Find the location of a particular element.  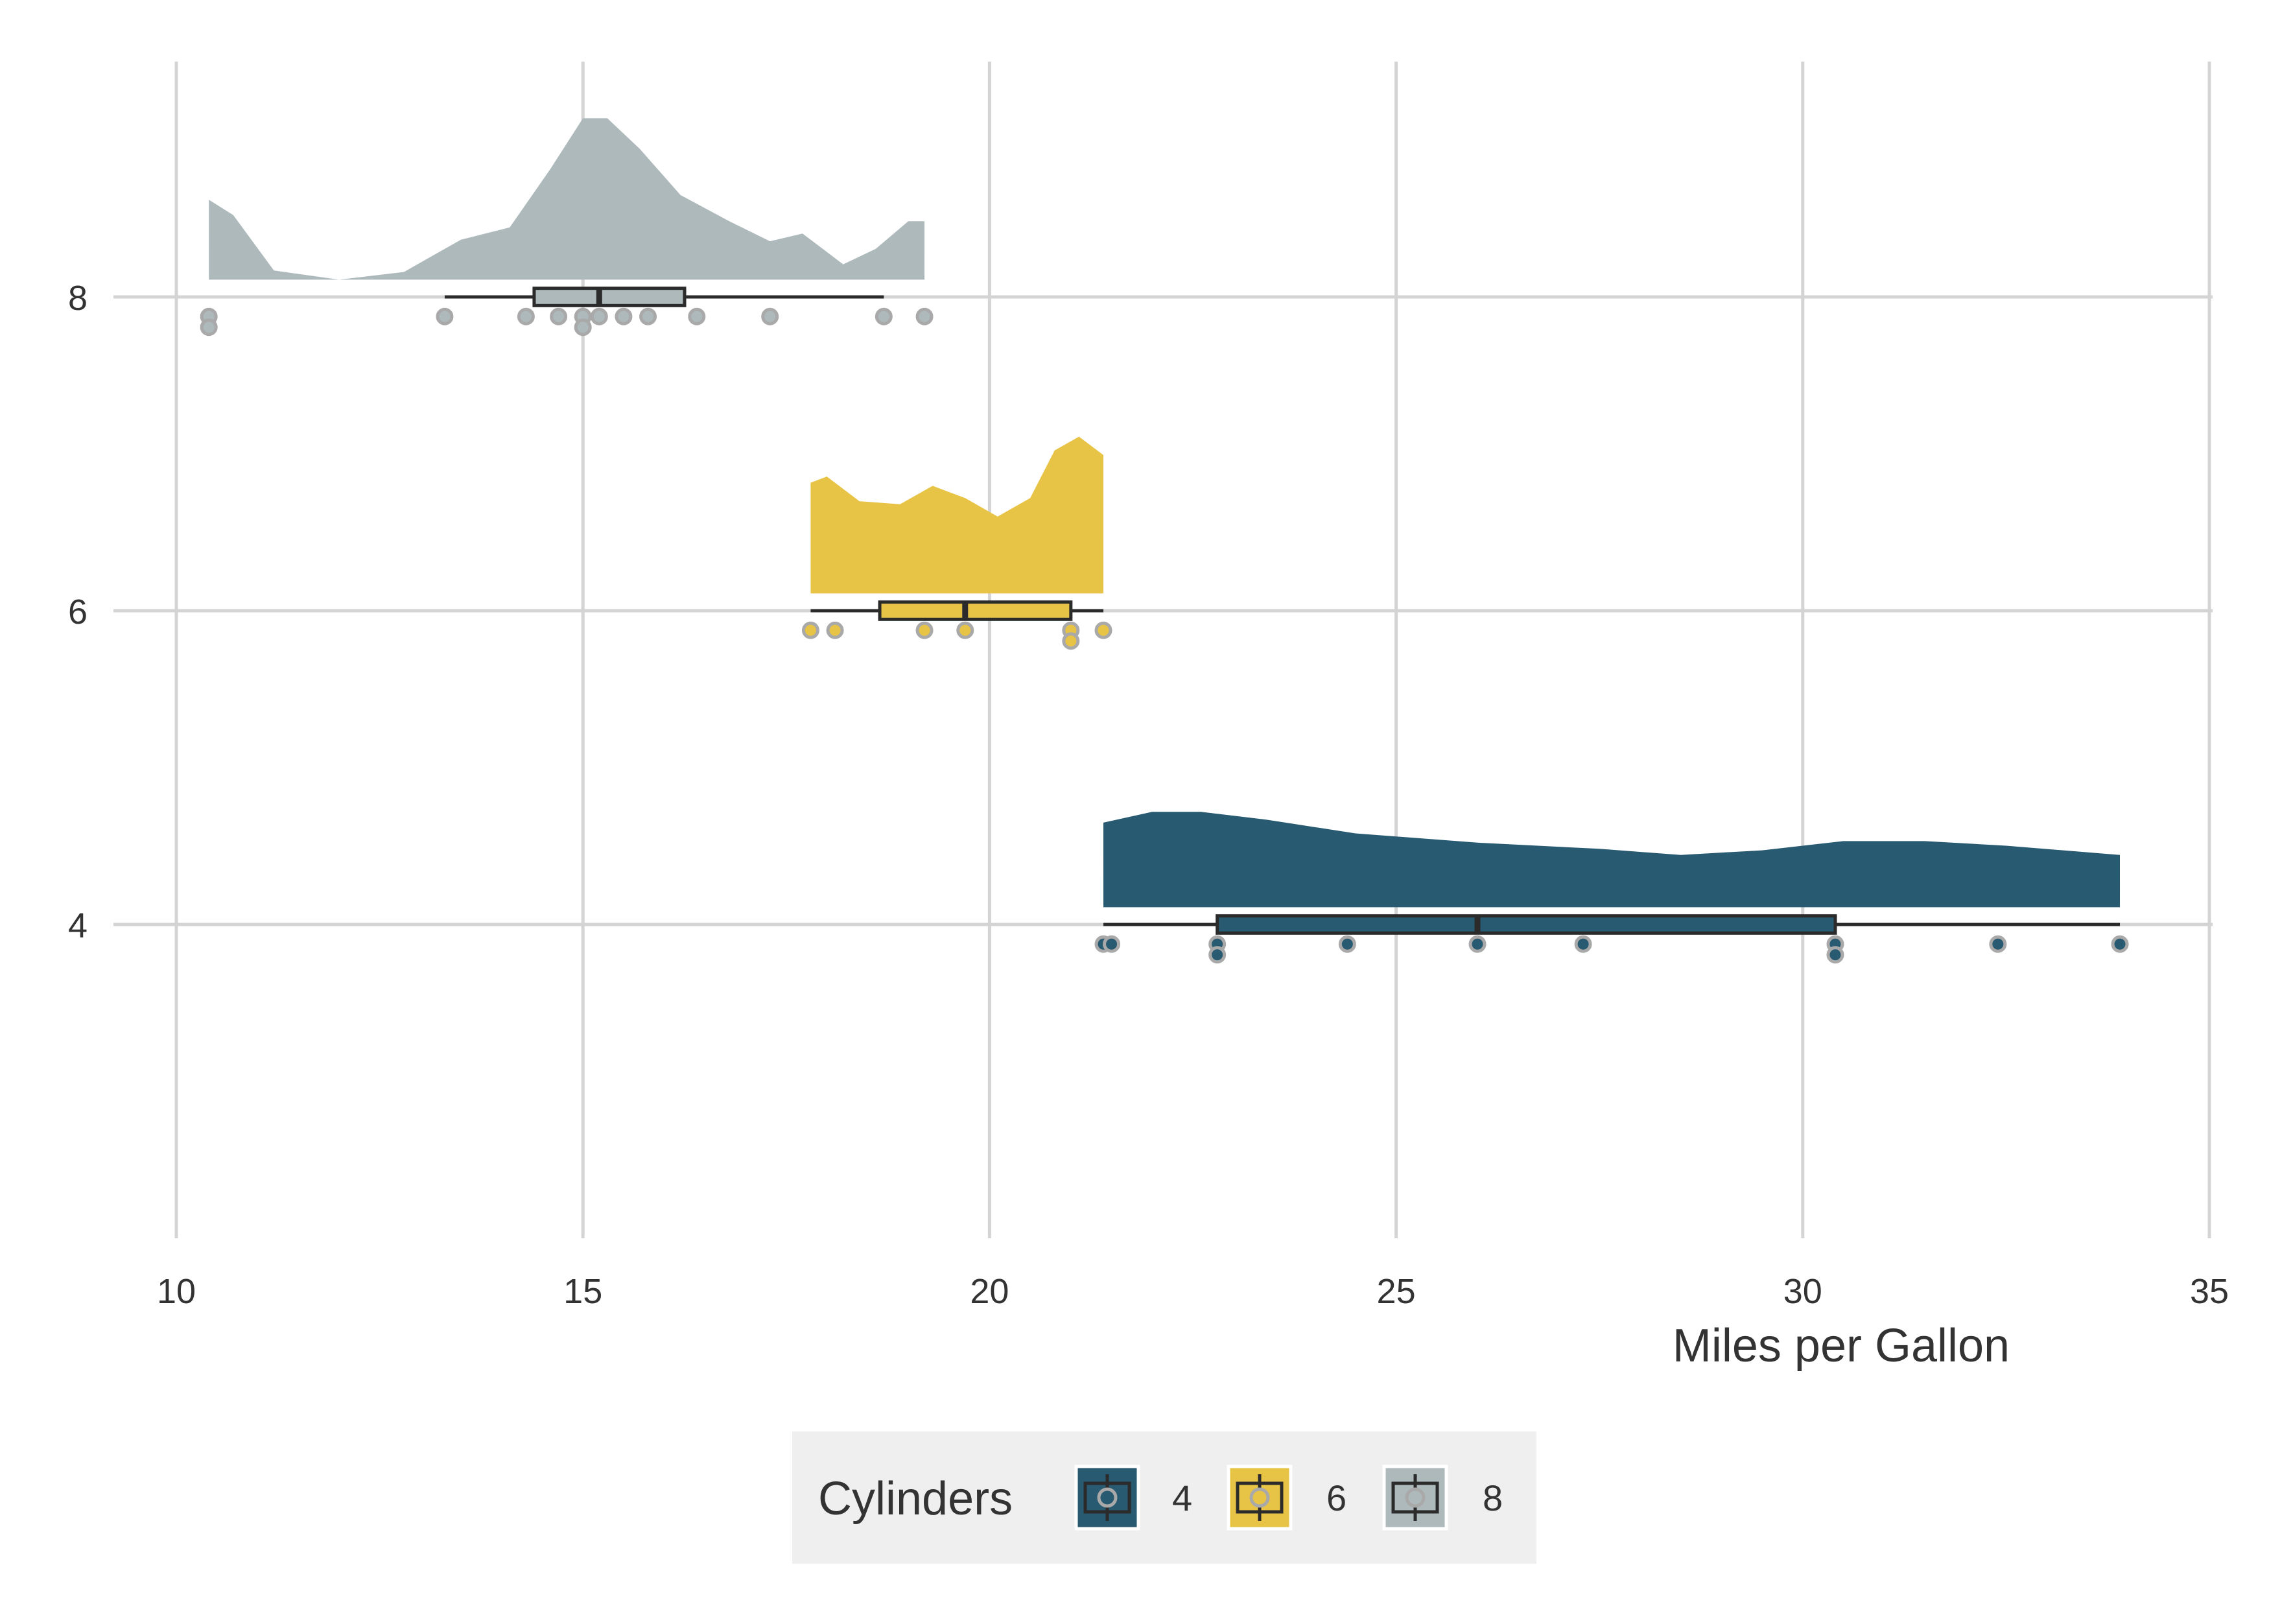

legend-items: 4 6 8 is located at coordinates (1288, 1498).